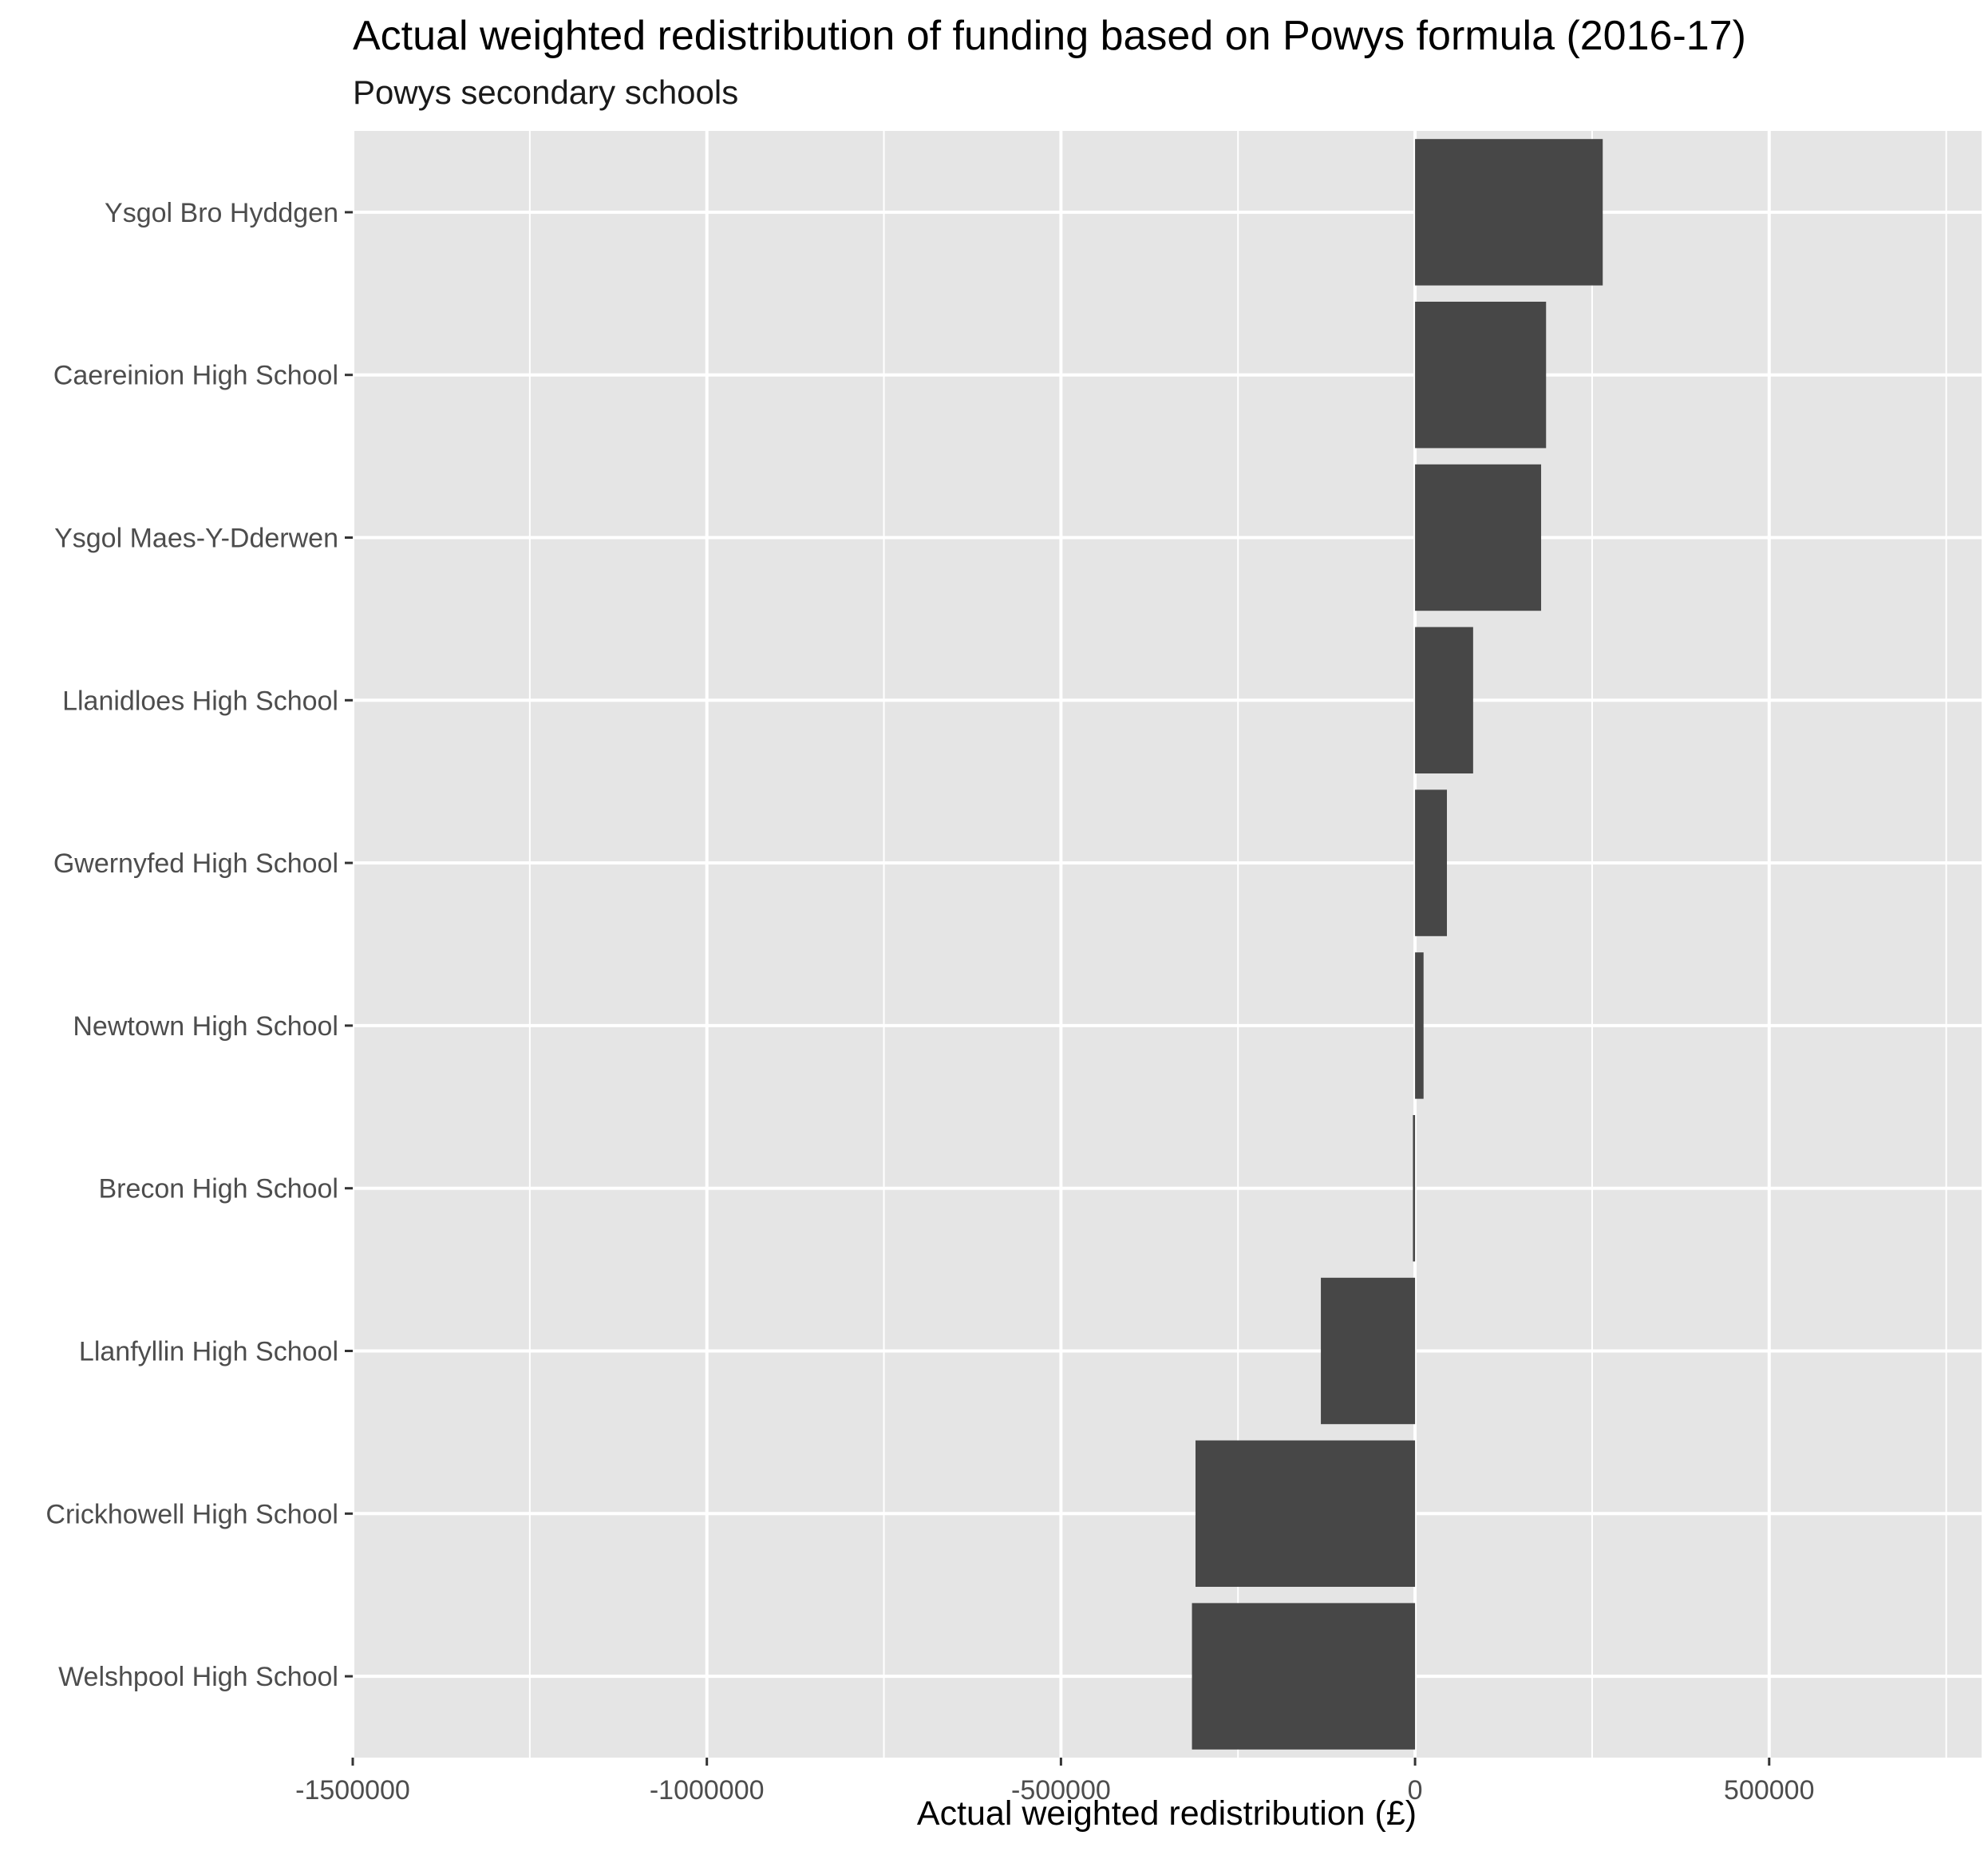 The image size is (1988, 1855). Describe the element at coordinates (205, 1026) in the screenshot. I see `y-tick-label: Newtown High School` at that location.